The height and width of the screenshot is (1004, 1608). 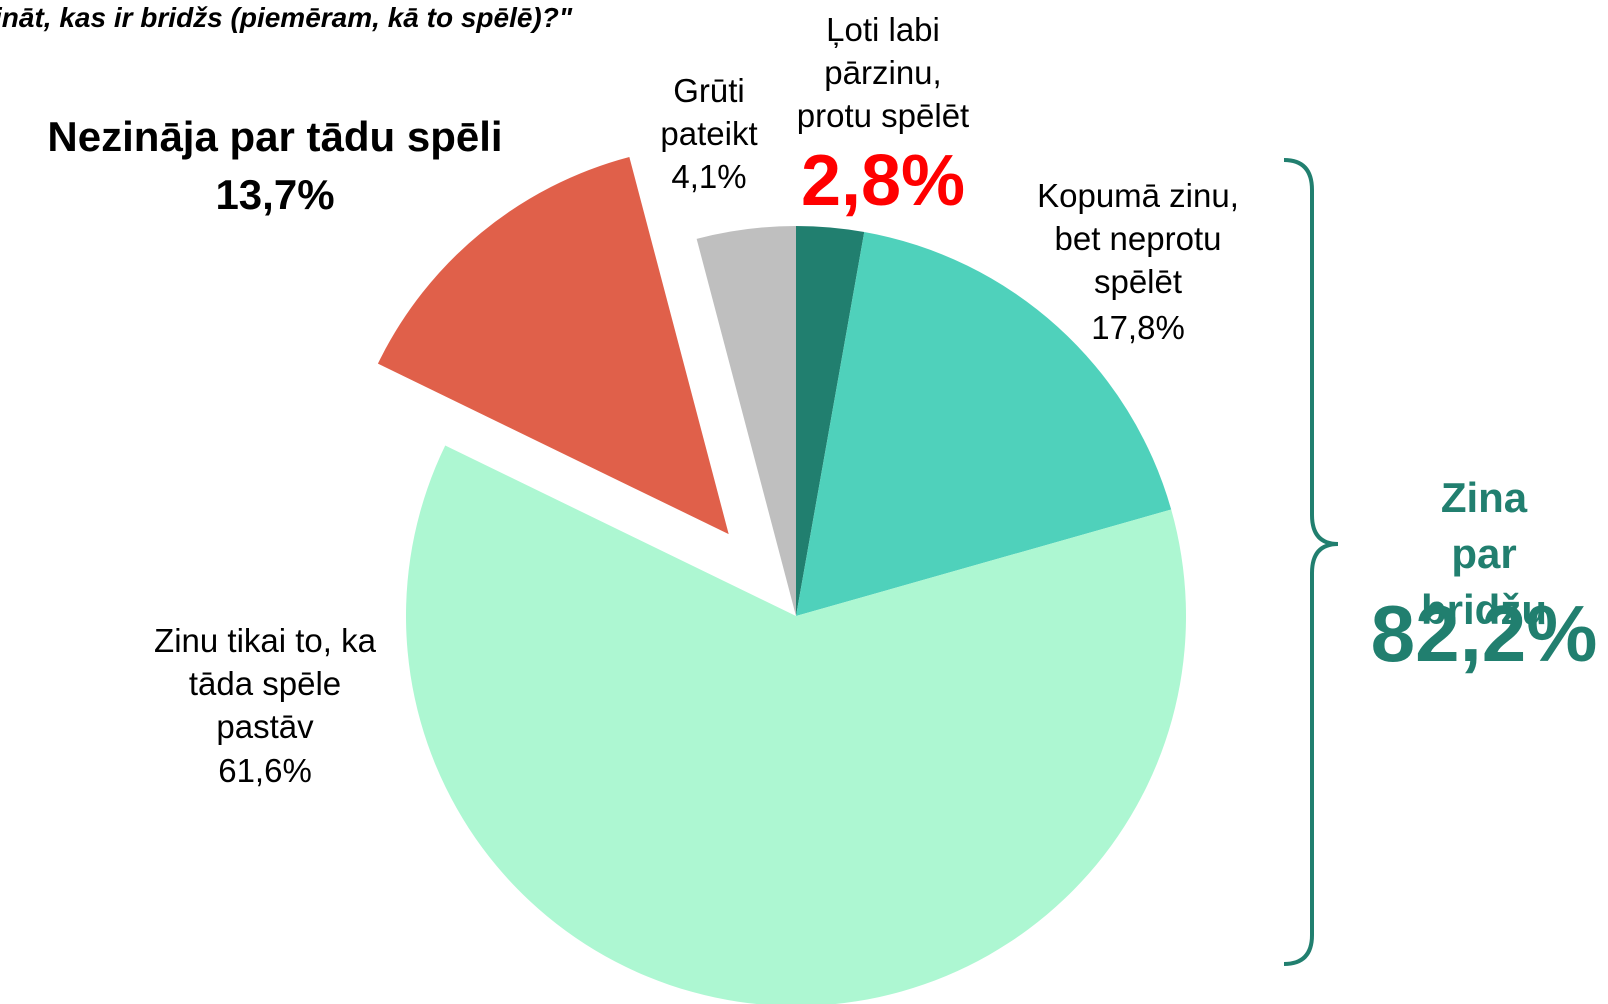 What do you see at coordinates (709, 112) in the screenshot?
I see `slice-label: Grūti pateikt` at bounding box center [709, 112].